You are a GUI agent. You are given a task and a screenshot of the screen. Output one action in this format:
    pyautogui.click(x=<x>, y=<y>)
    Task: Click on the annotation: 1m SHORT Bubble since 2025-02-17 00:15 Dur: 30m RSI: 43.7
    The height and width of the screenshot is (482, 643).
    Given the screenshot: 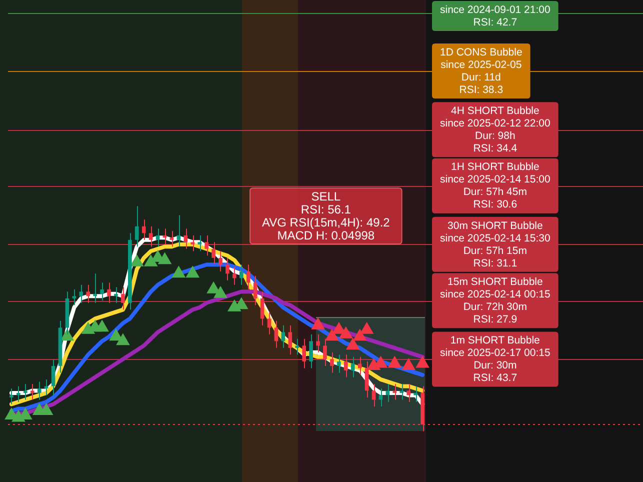 What is the action you would take?
    pyautogui.click(x=495, y=359)
    